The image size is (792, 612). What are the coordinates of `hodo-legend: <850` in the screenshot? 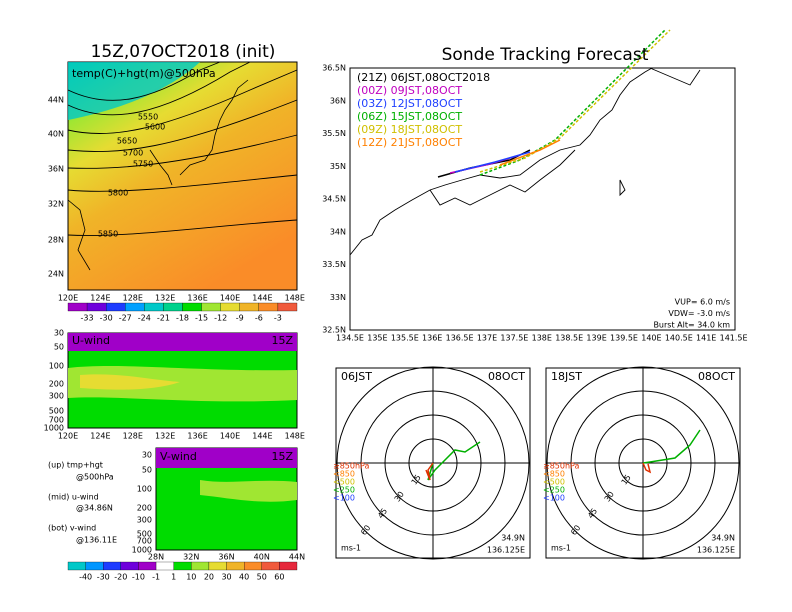 It's located at (554, 474).